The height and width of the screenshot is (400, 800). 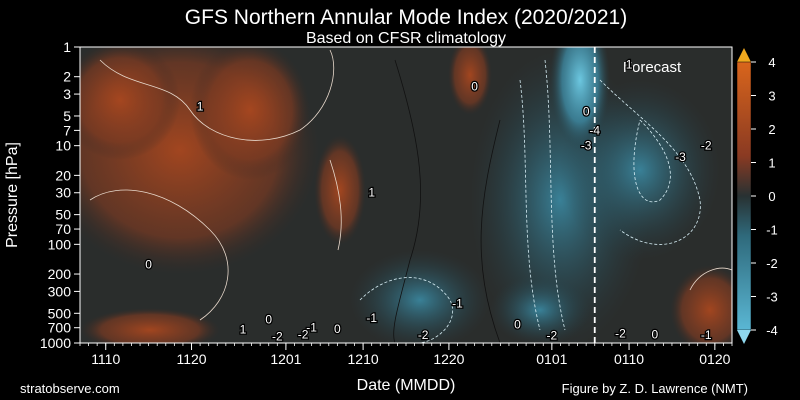 I want to click on y-tick-label: 100, so click(x=60, y=244).